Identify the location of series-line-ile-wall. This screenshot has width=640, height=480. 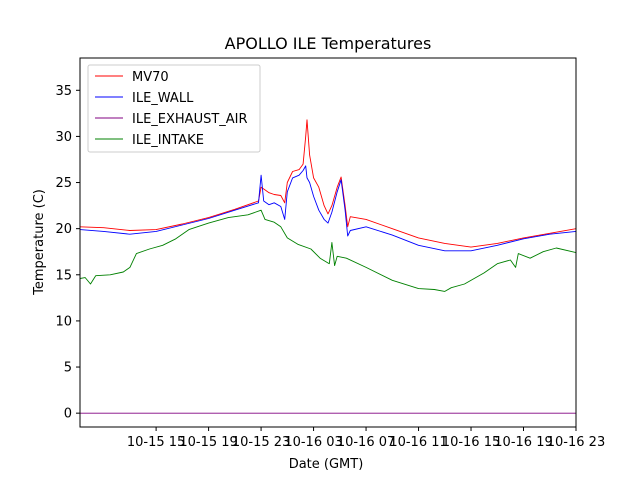
(328, 208).